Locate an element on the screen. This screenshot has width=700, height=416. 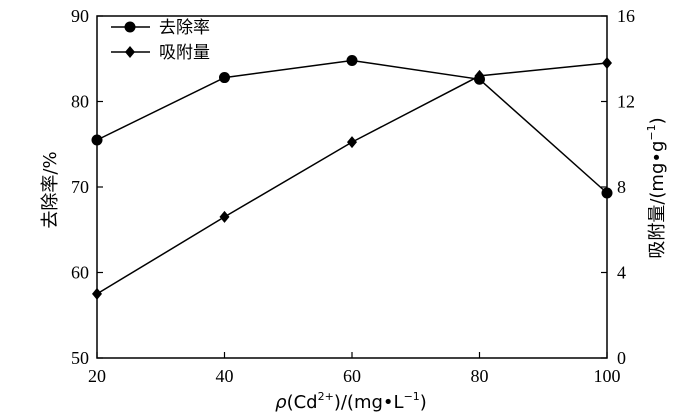
y-right-tick-label: 0 is located at coordinates (621, 358).